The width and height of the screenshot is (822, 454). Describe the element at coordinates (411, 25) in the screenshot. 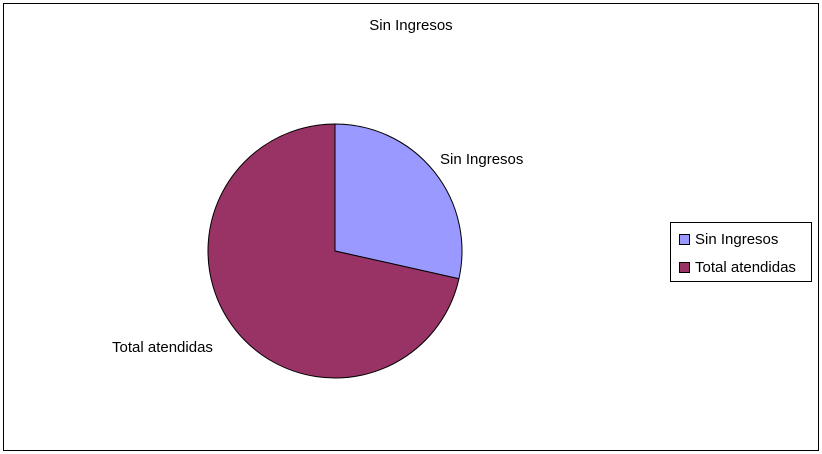

I see `chart-title: Sin Ingresos` at that location.